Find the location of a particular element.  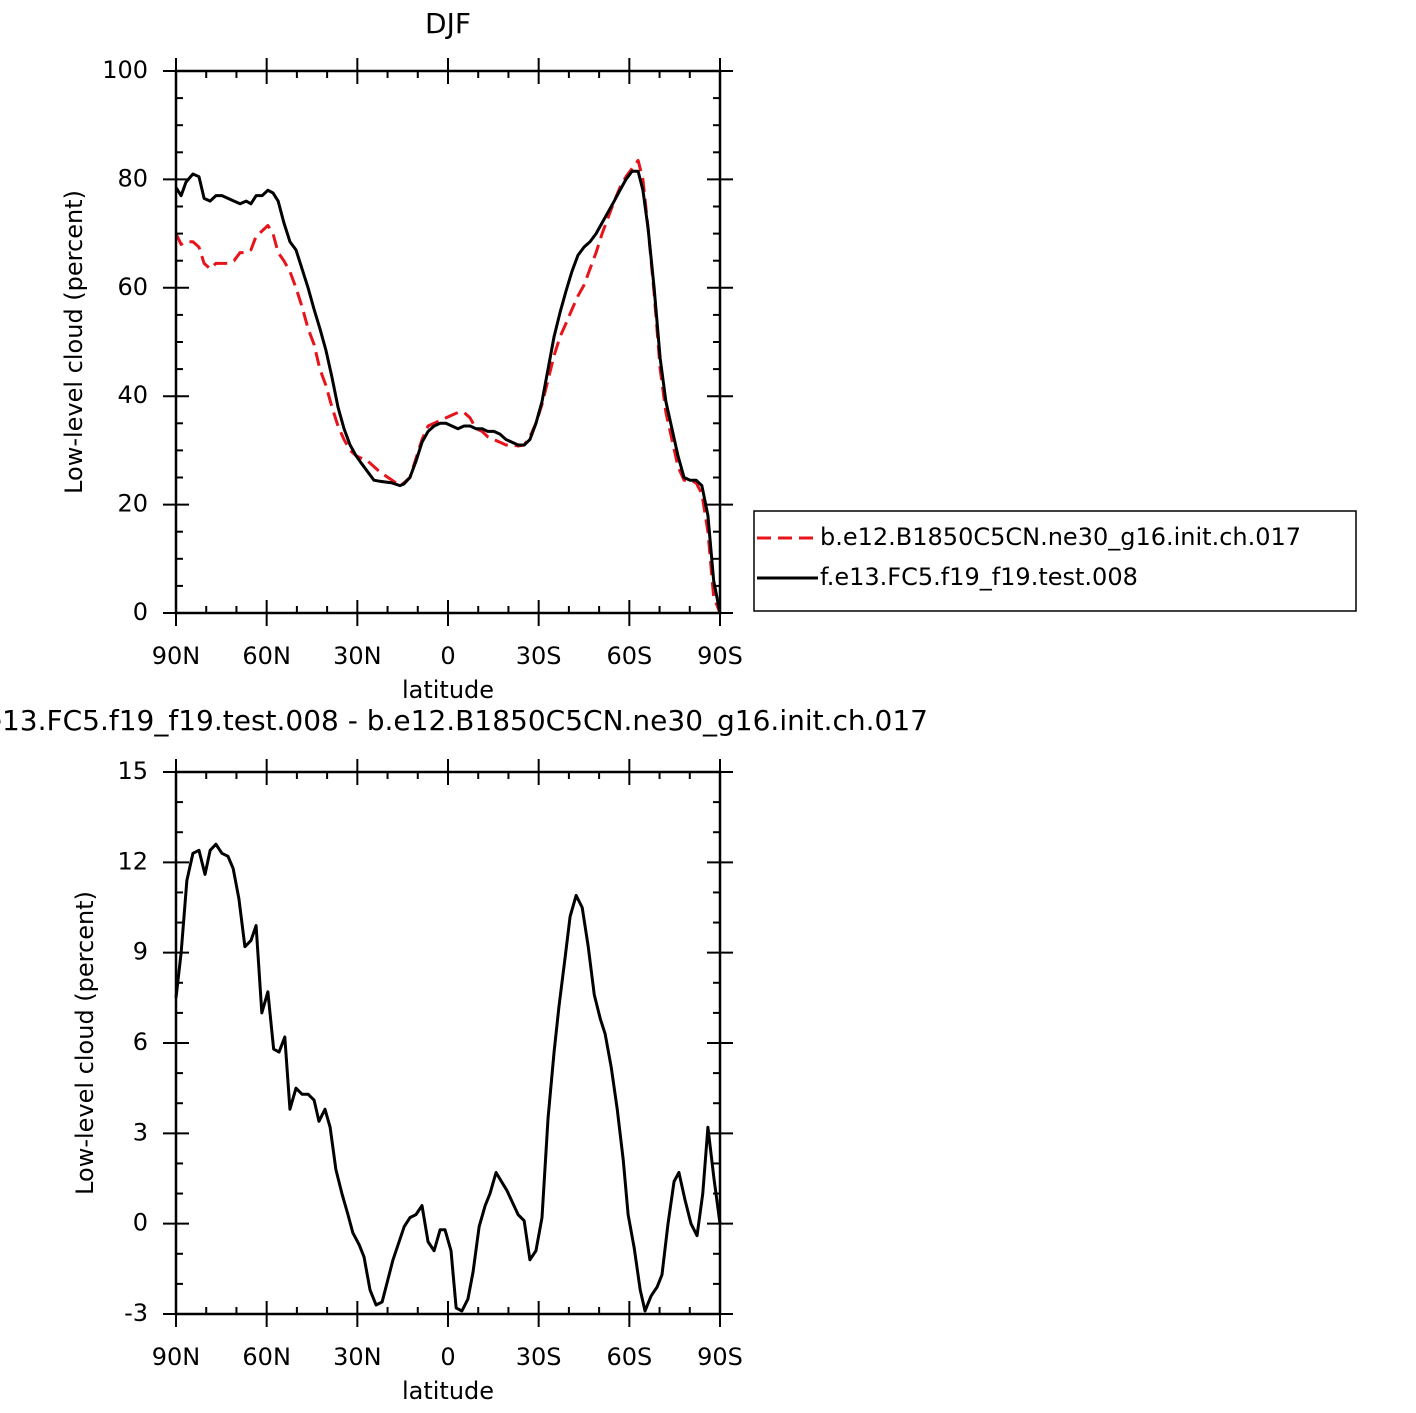

y-tick-label: 80 is located at coordinates (132, 178).